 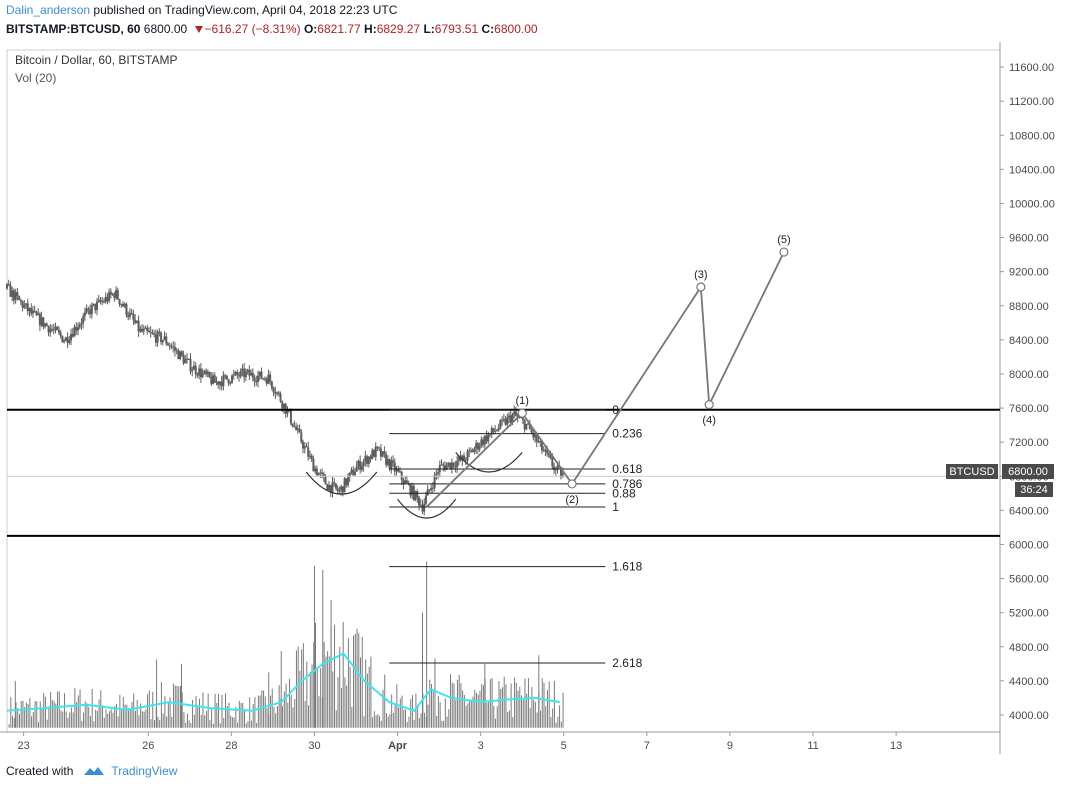 What do you see at coordinates (1031, 68) in the screenshot?
I see `y-tick-label: 11600.00` at bounding box center [1031, 68].